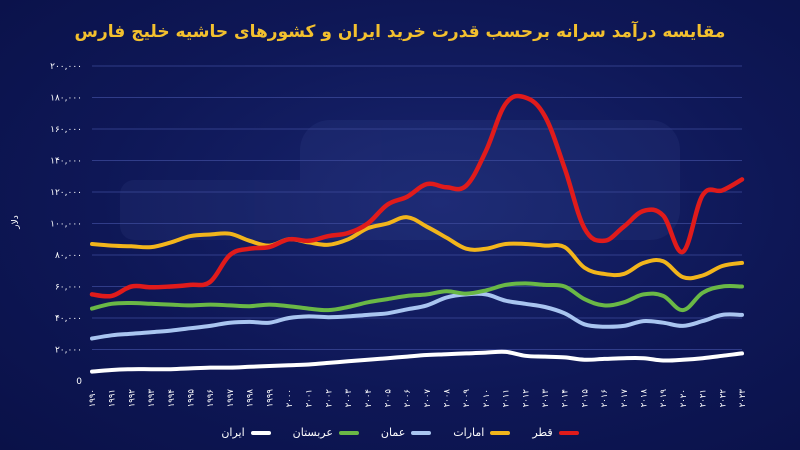 The image size is (800, 450). Describe the element at coordinates (172, 398) in the screenshot. I see `x-tick-label: ۱۹۹۴` at that location.